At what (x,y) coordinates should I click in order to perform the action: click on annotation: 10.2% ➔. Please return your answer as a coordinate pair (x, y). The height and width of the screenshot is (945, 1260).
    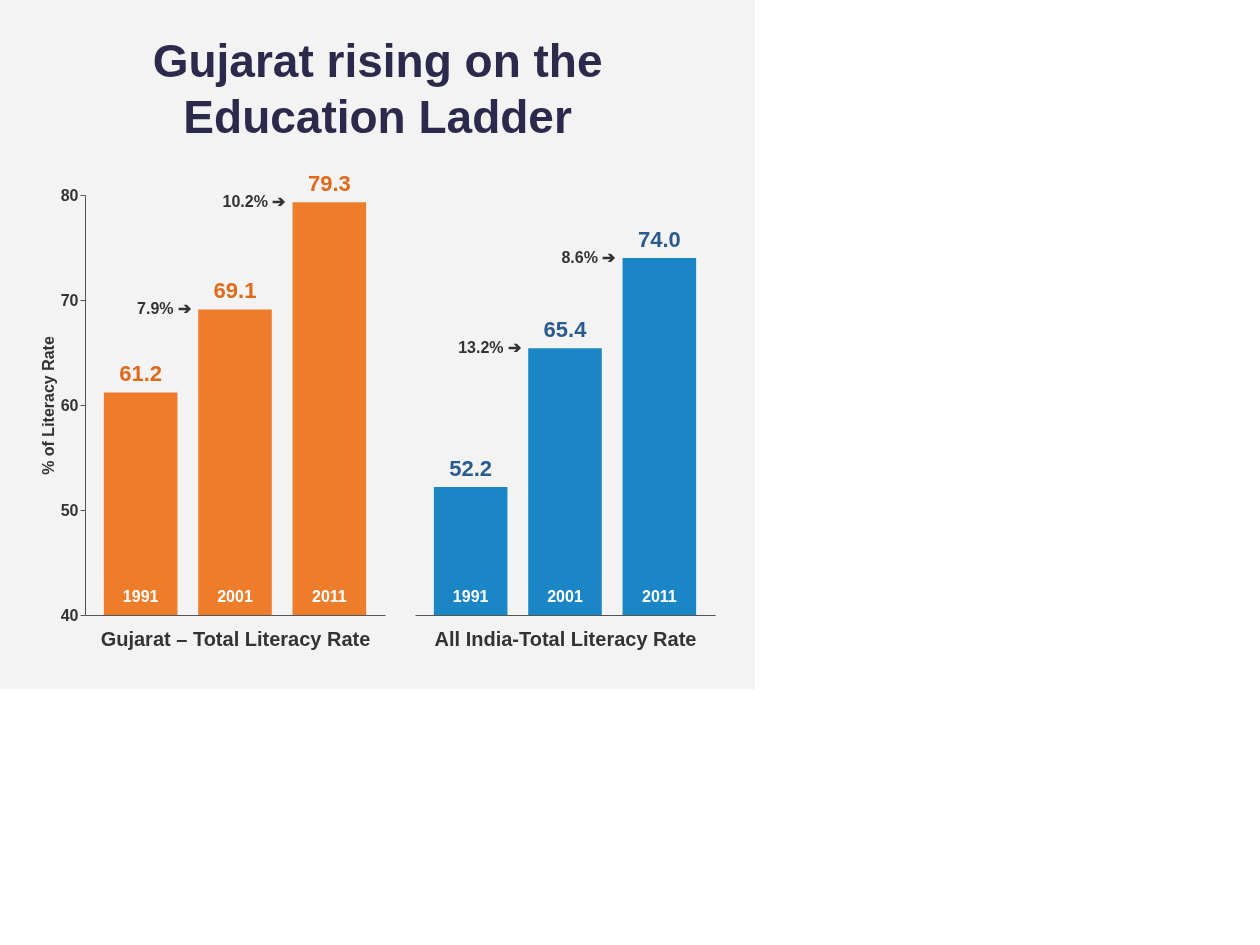
    Looking at the image, I should click on (254, 202).